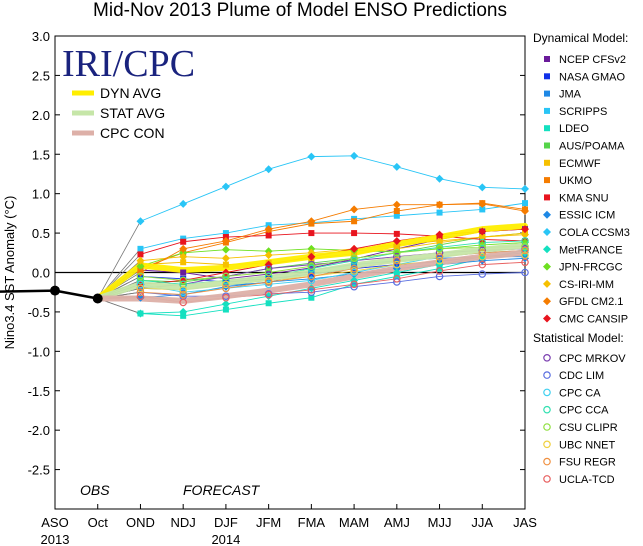 The image size is (643, 546). What do you see at coordinates (547, 180) in the screenshot?
I see `legend-marker-ukmo` at bounding box center [547, 180].